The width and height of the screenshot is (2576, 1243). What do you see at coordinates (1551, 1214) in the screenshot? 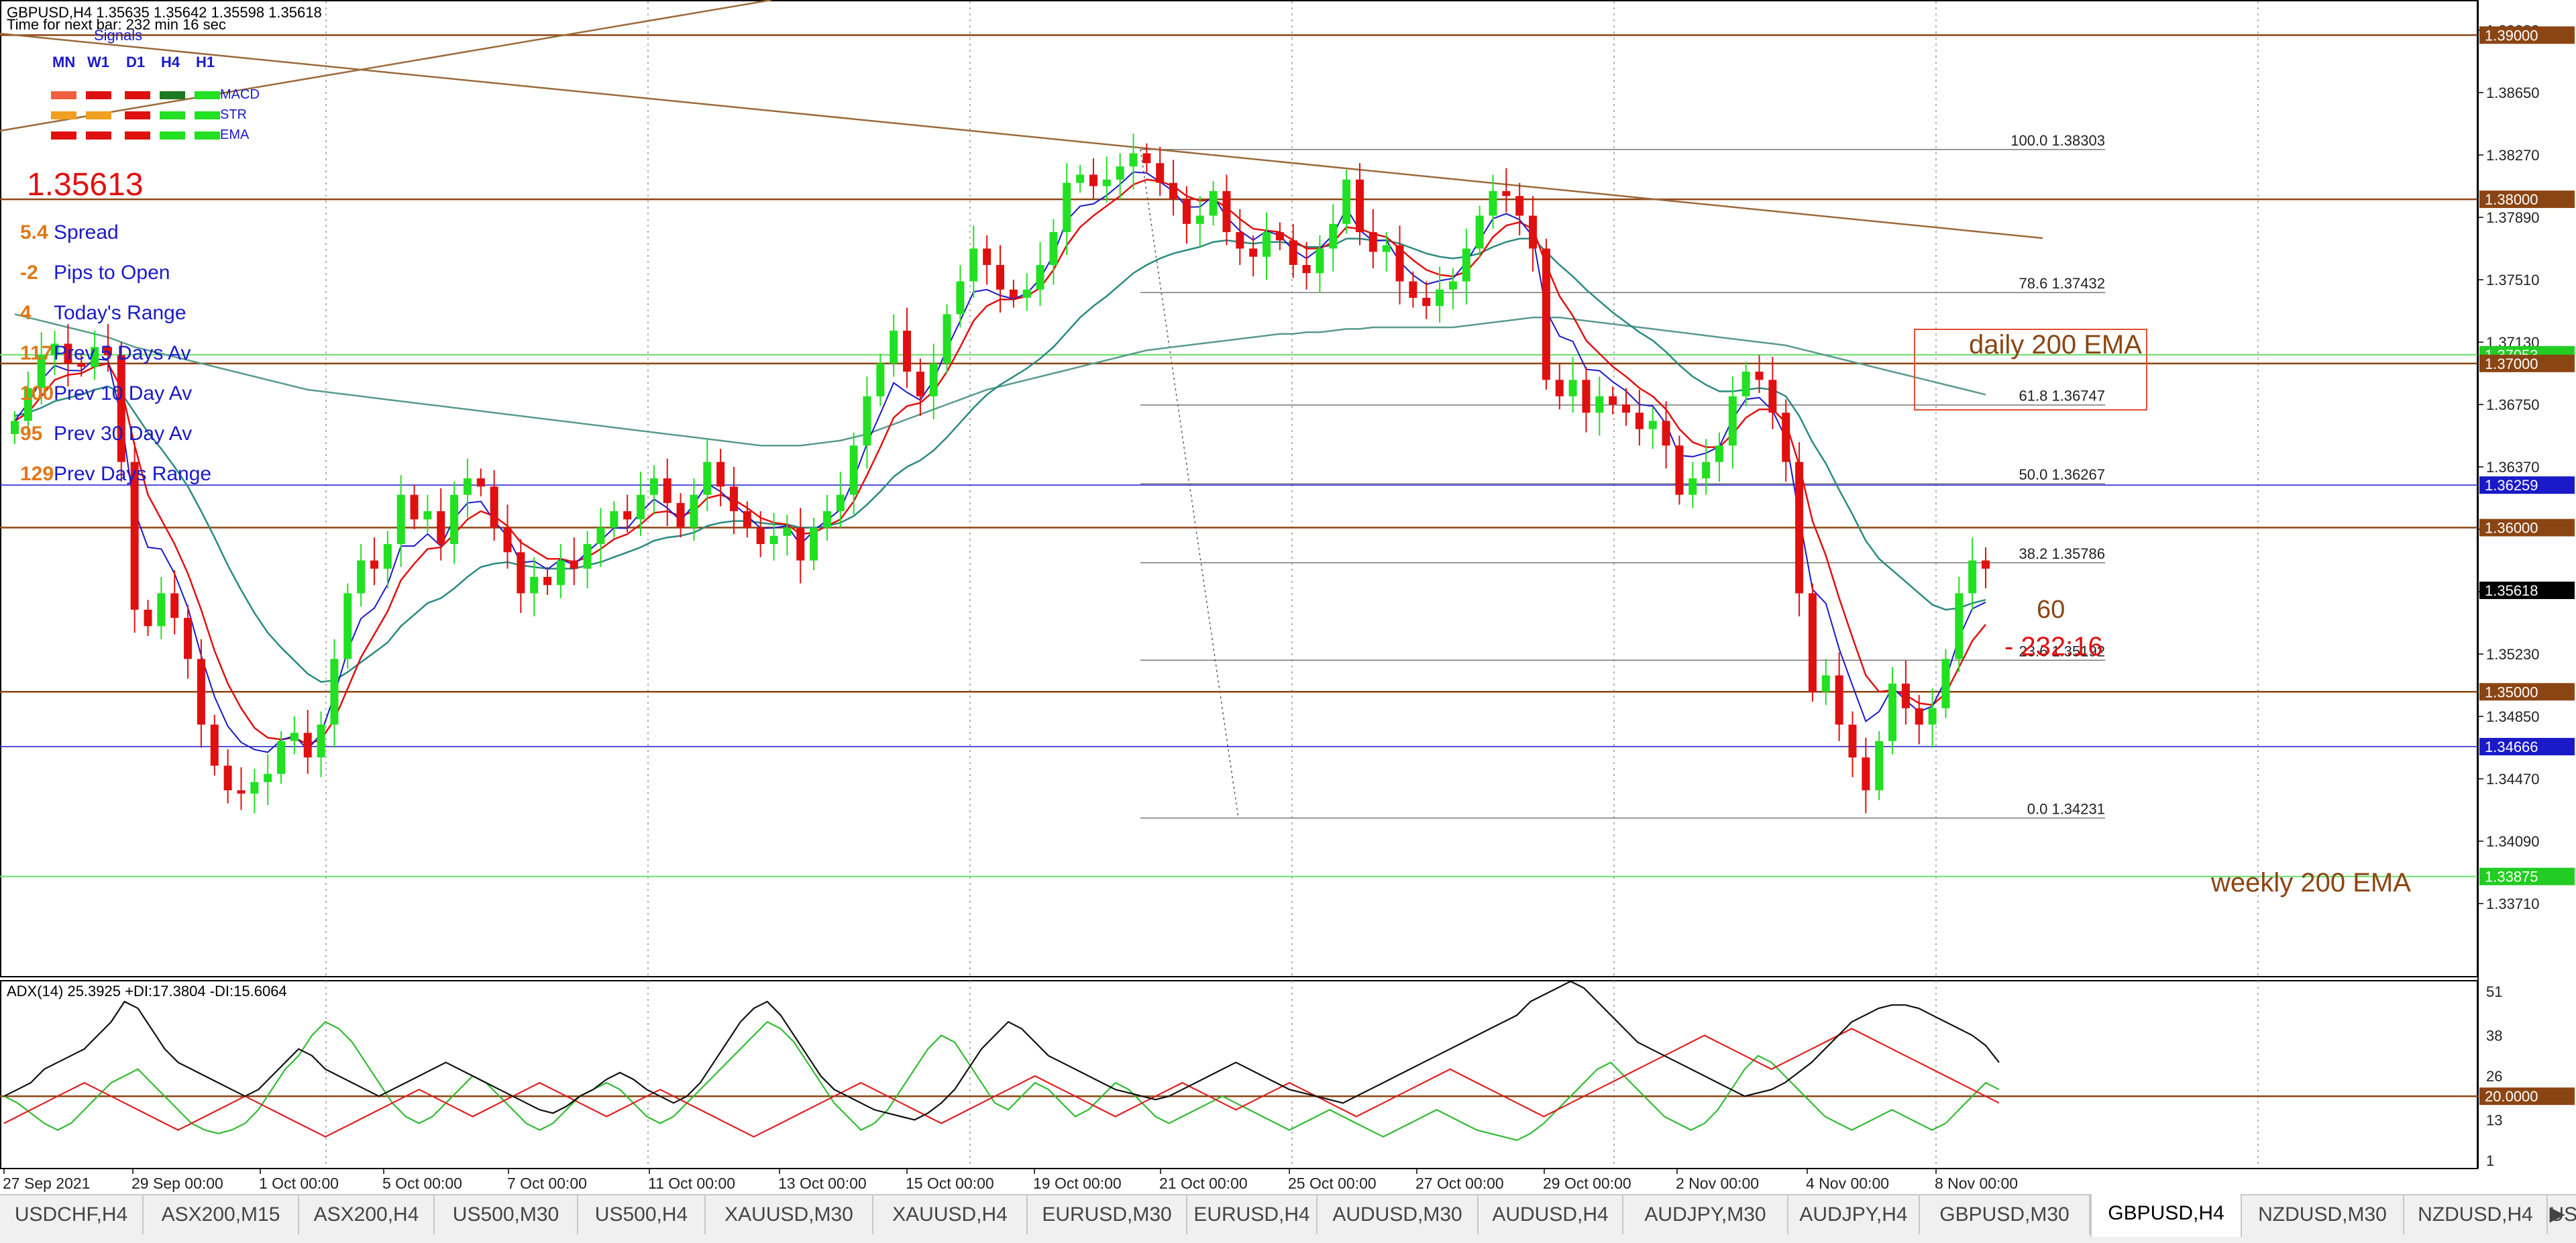
I see `tab-audusd-h4: AUDUSD,H4` at bounding box center [1551, 1214].